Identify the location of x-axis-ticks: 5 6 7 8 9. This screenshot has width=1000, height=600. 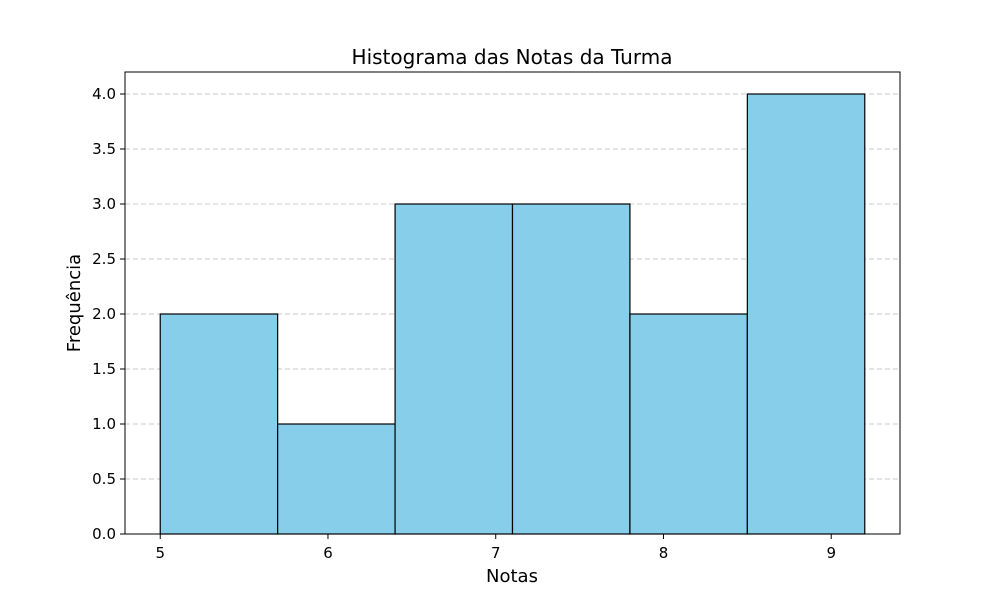
(495, 548).